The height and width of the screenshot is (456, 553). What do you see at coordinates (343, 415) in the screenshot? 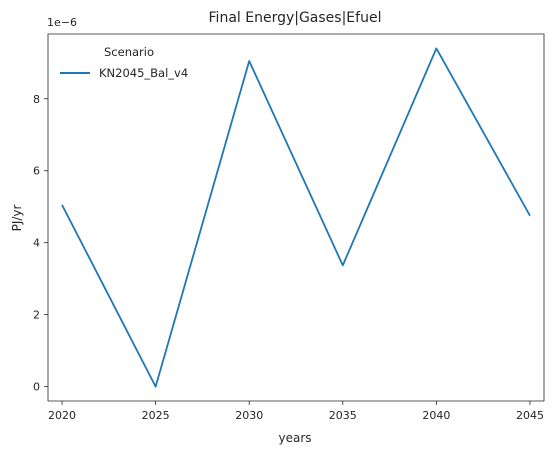
I see `x-tick-label: 2035` at bounding box center [343, 415].